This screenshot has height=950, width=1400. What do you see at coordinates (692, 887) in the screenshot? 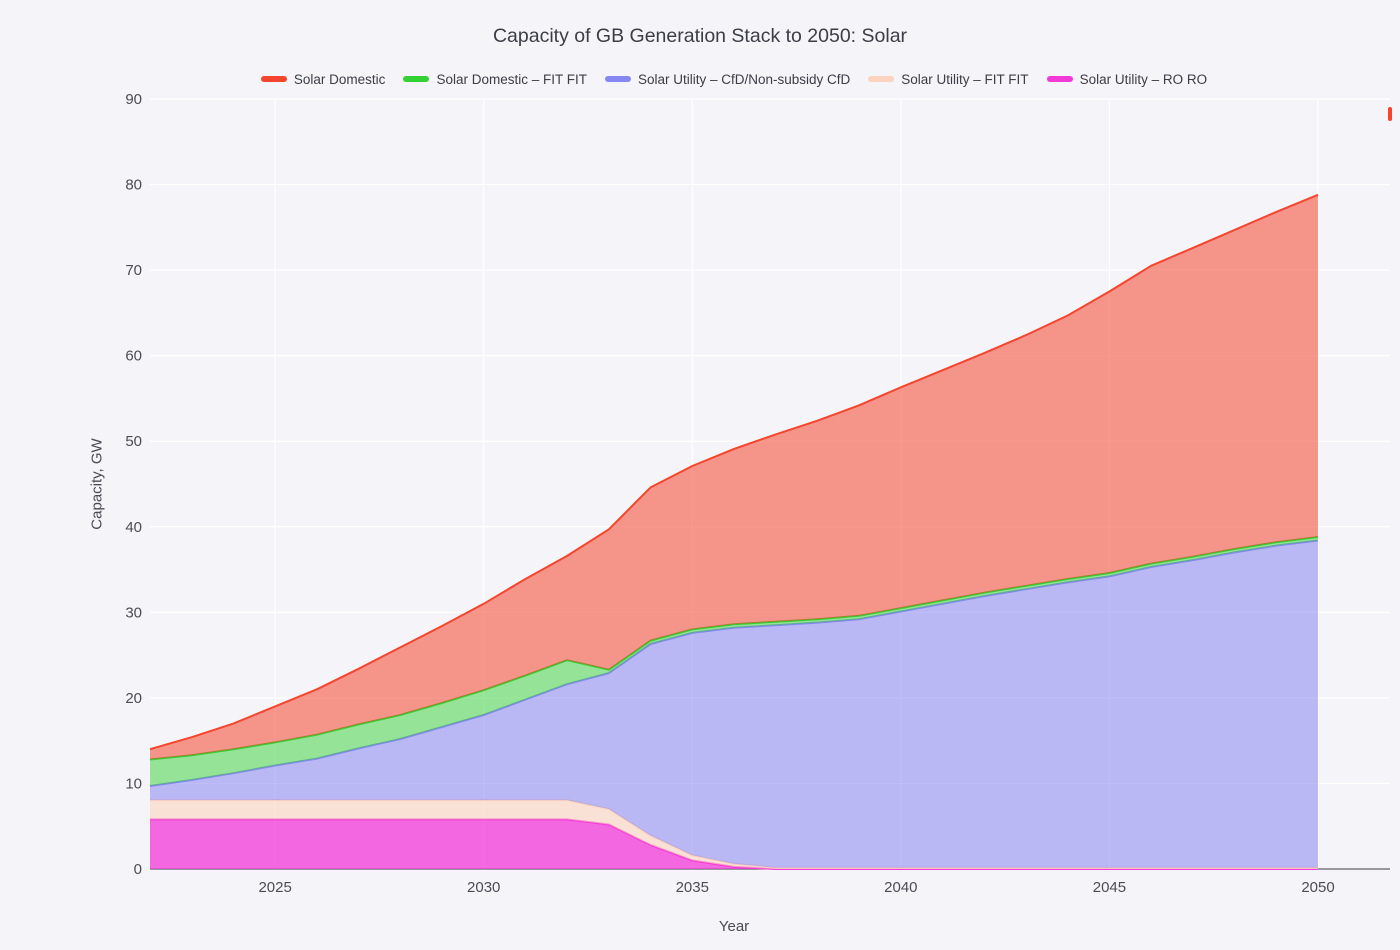
I see `x-tick-label: 2035` at bounding box center [692, 887].